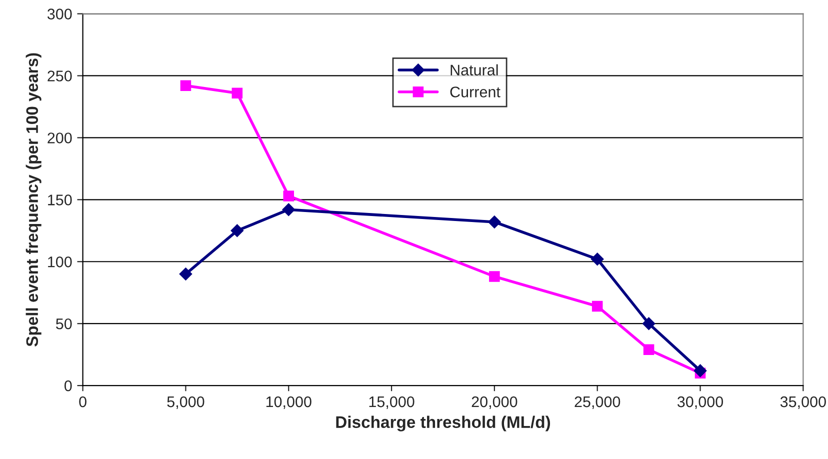 This screenshot has width=828, height=459. Describe the element at coordinates (475, 92) in the screenshot. I see `legend-label: Current` at that location.